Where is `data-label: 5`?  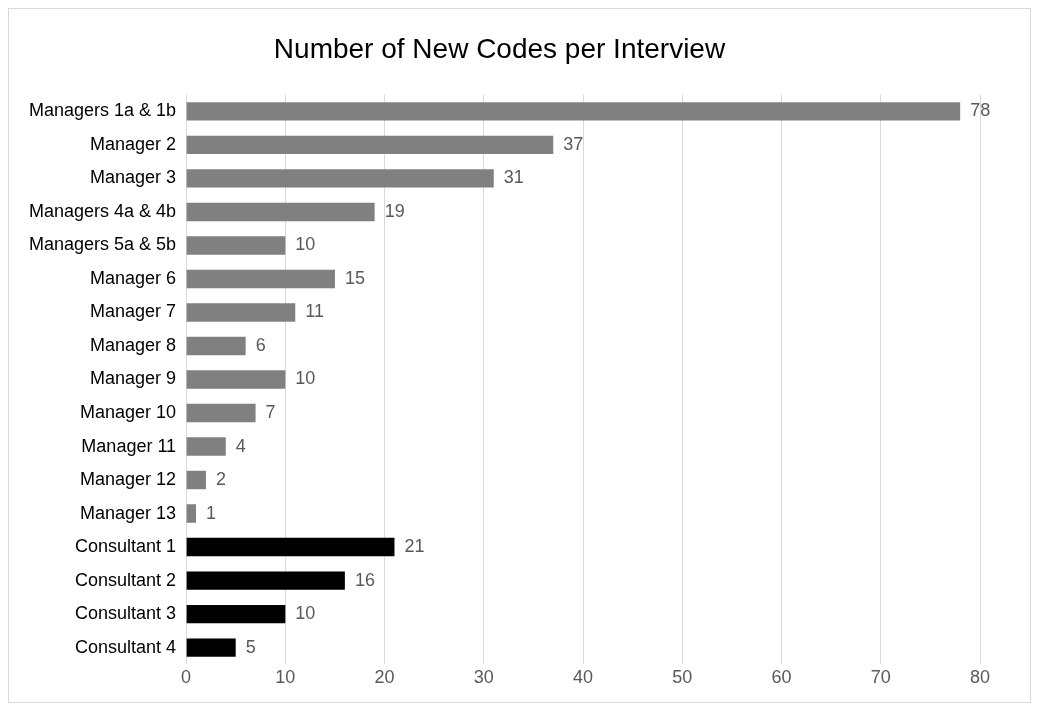 data-label: 5 is located at coordinates (250, 646).